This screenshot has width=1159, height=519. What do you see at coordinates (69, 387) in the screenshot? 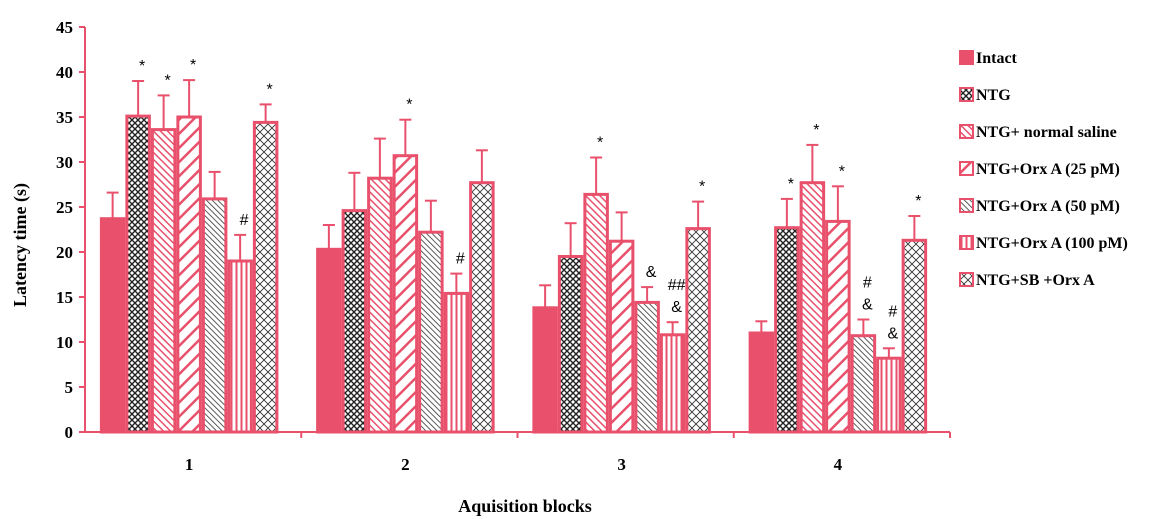
I see `y-tick-label: 5` at bounding box center [69, 387].